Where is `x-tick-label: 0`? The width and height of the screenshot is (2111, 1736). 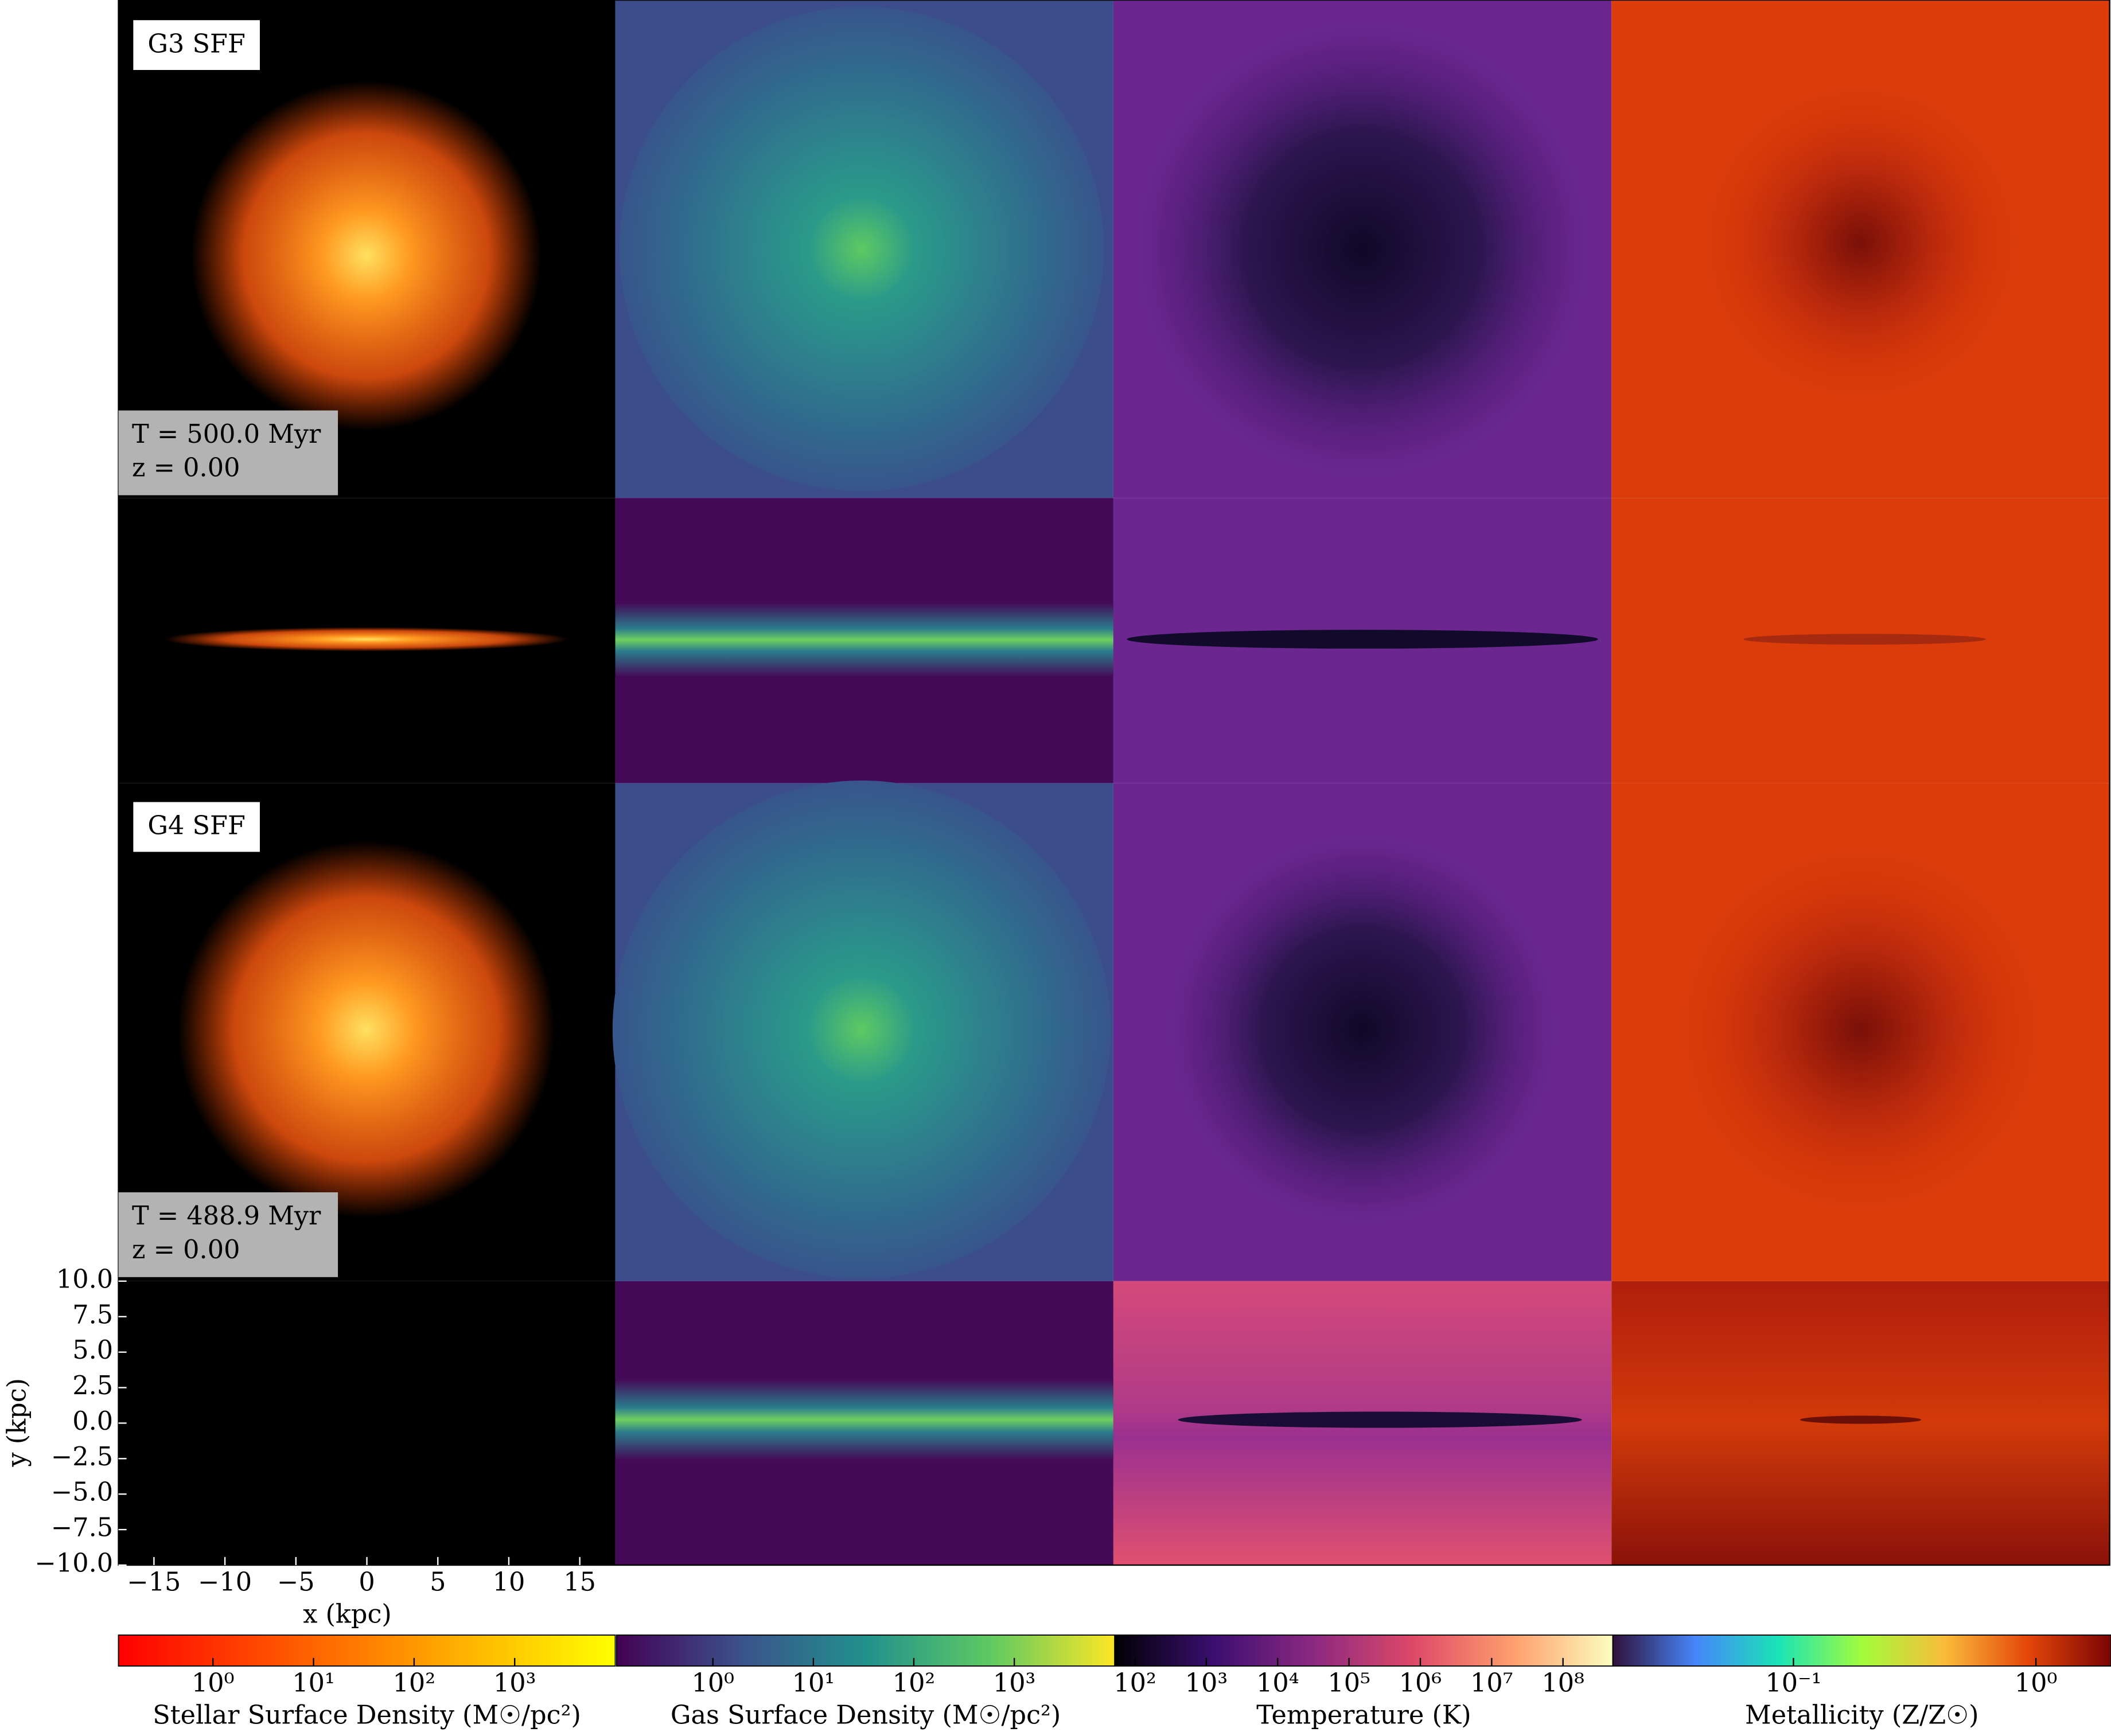
x-tick-label: 0 is located at coordinates (367, 1582).